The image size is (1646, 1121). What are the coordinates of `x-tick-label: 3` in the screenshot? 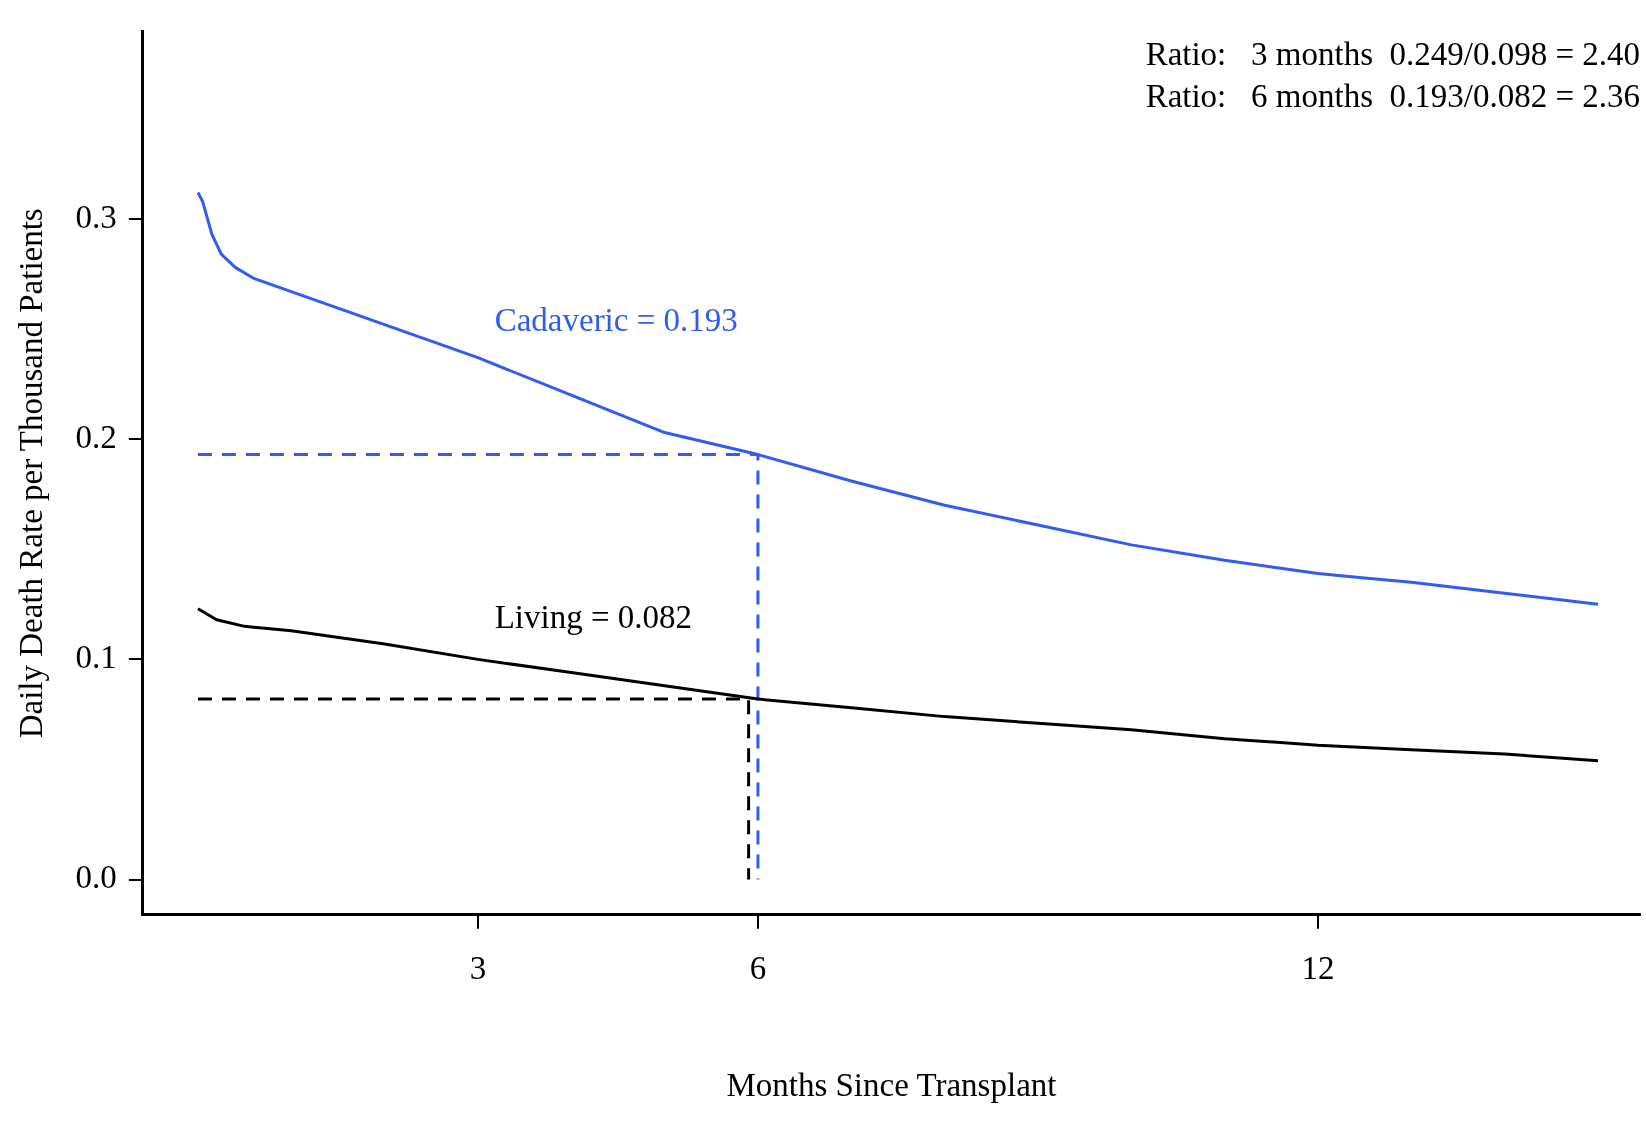 It's located at (478, 968).